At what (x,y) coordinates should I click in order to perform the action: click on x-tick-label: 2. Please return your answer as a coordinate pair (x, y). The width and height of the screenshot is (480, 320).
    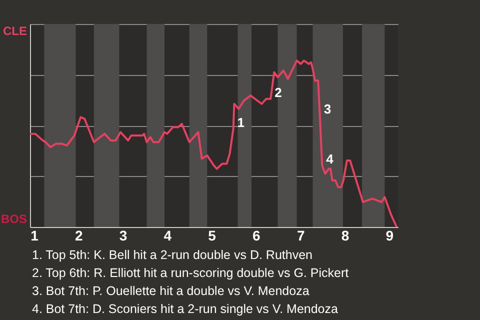
    Looking at the image, I should click on (78, 236).